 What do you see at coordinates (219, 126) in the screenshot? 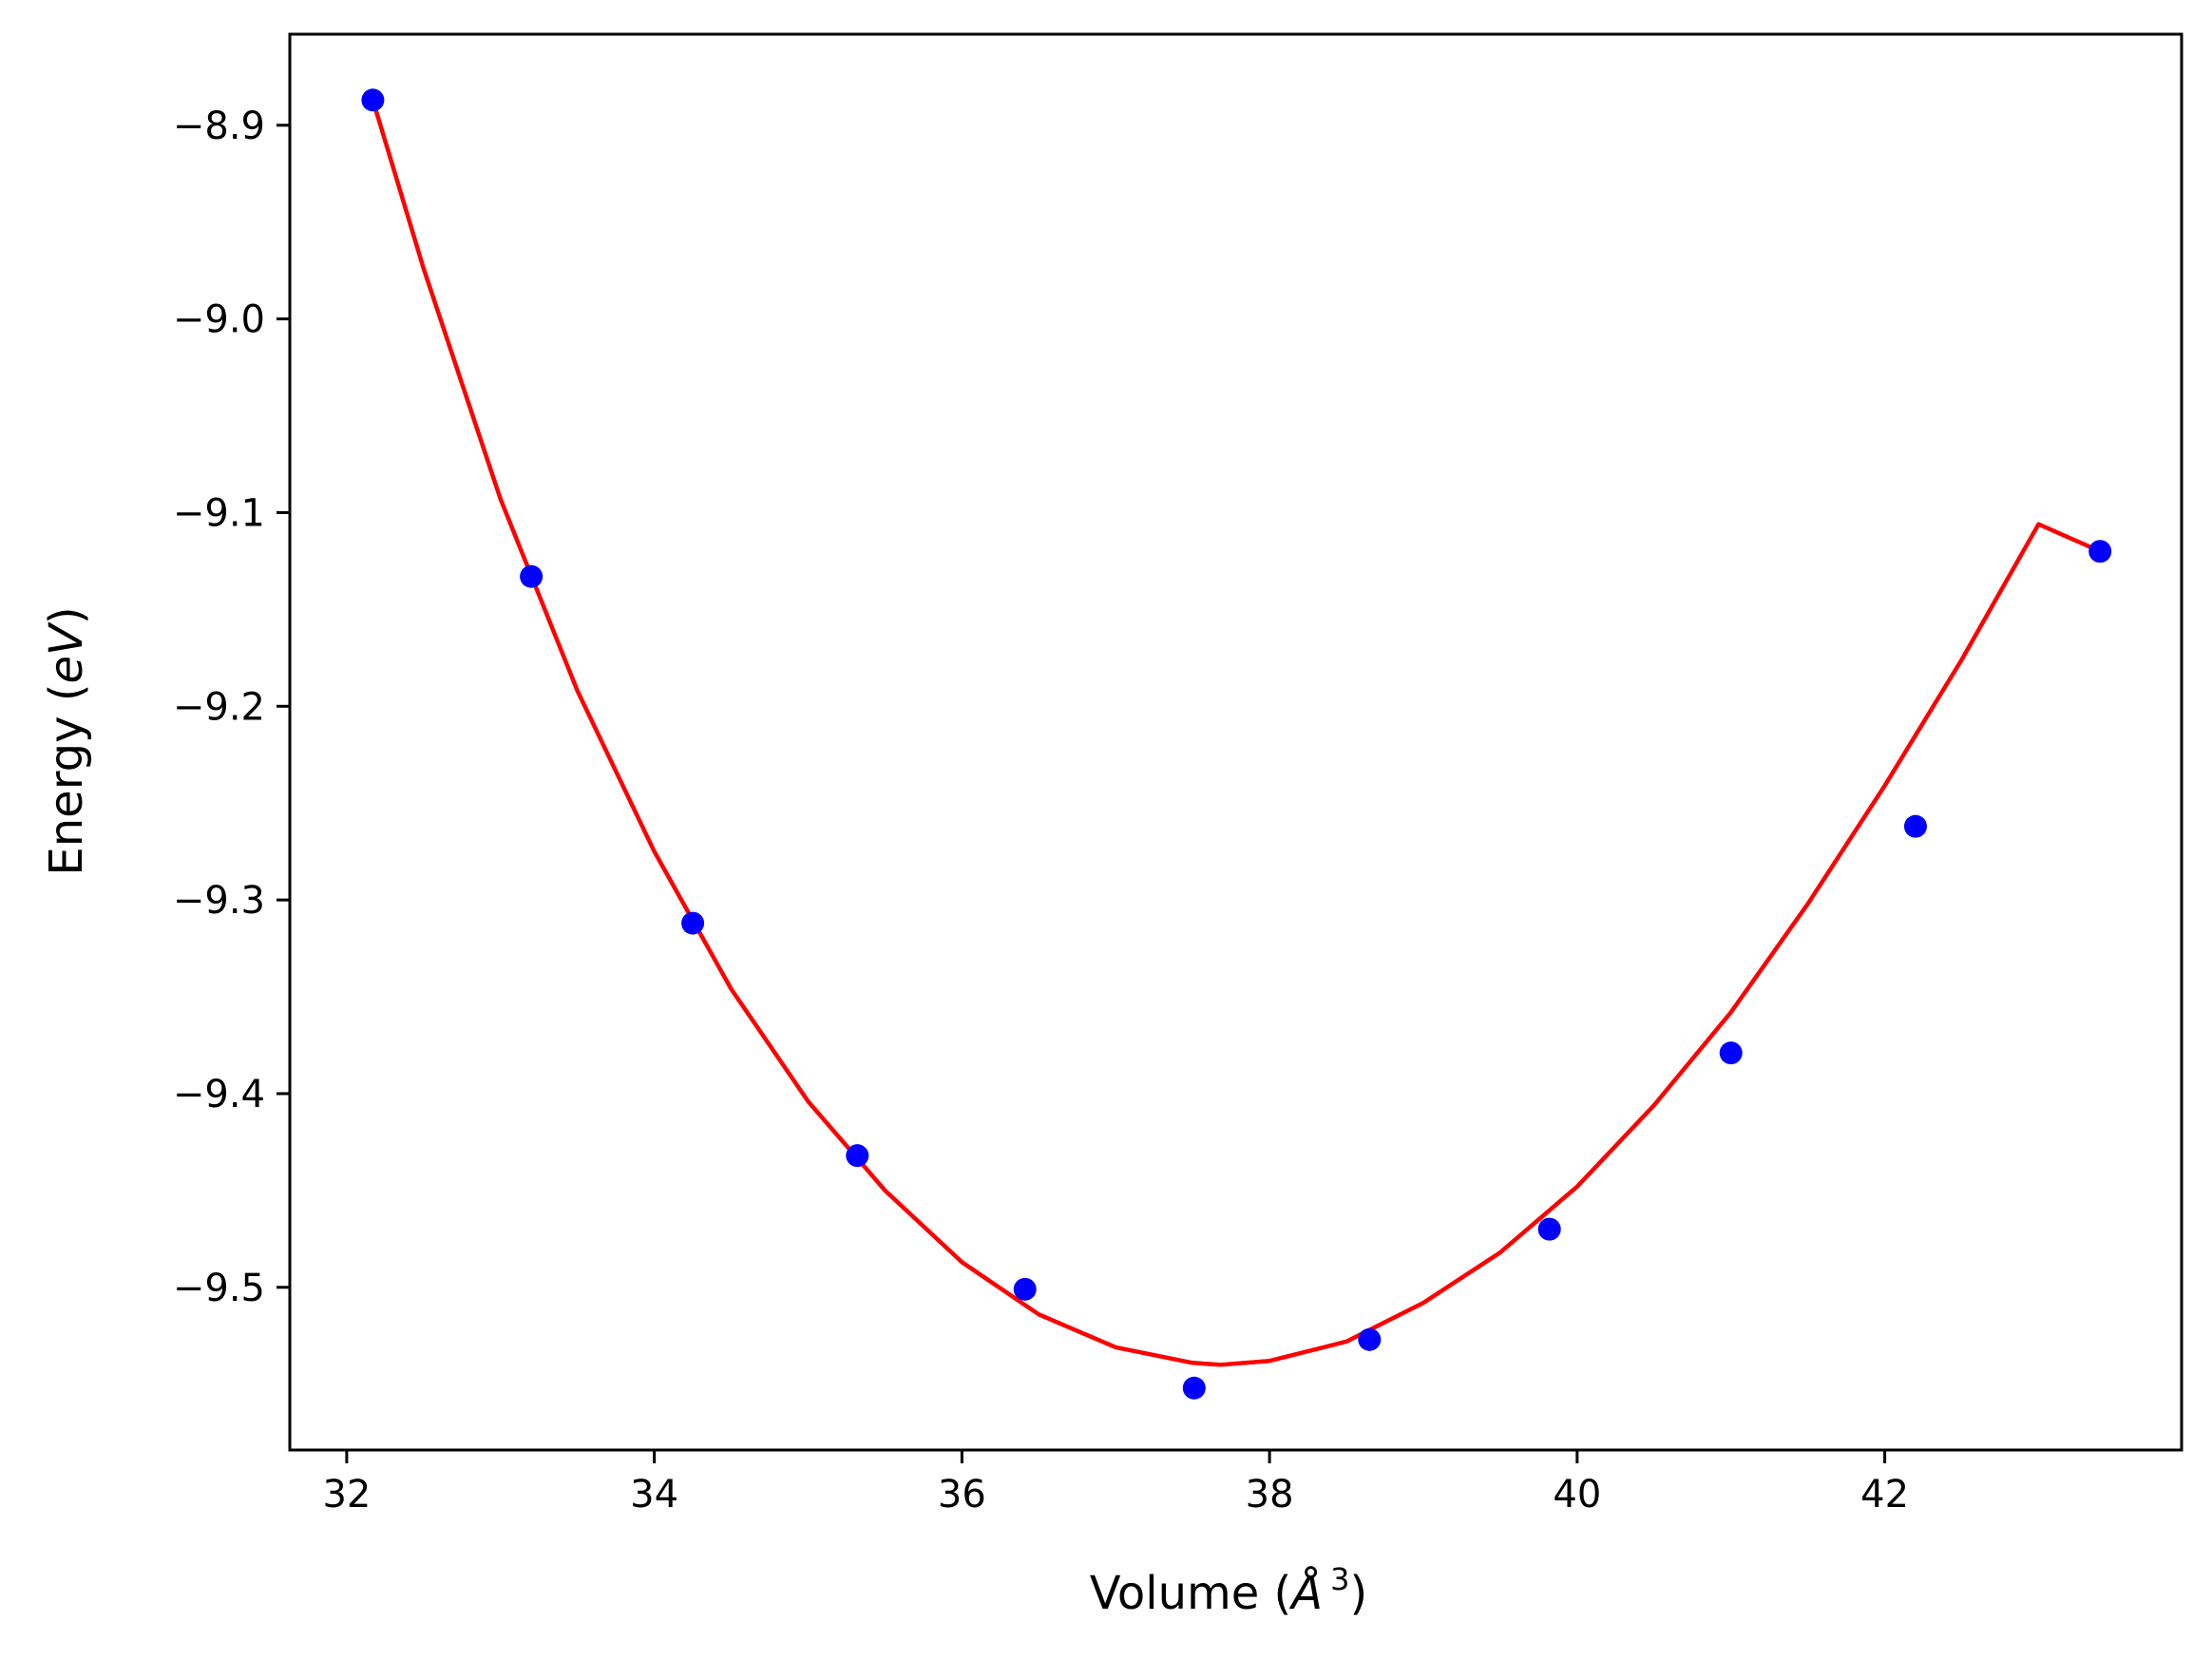
I see `y-tick-label: −8.9` at bounding box center [219, 126].